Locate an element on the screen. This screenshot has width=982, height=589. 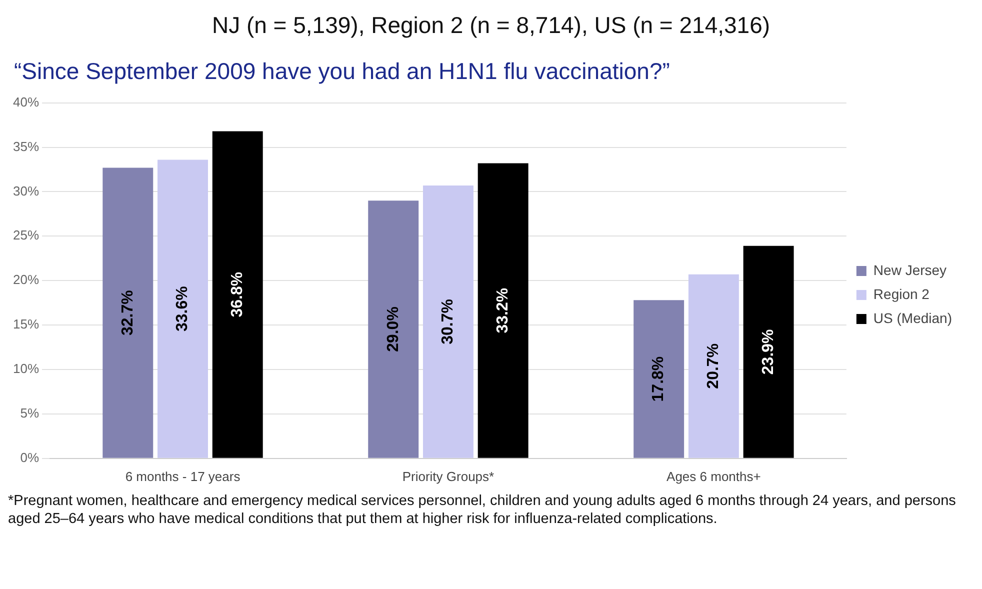
data-label: 17.8% is located at coordinates (659, 379).